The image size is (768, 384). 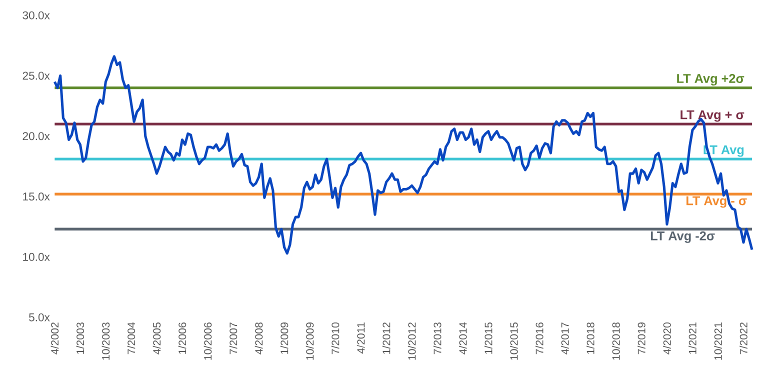 What do you see at coordinates (514, 341) in the screenshot?
I see `x-tick-label: 10/2015` at bounding box center [514, 341].